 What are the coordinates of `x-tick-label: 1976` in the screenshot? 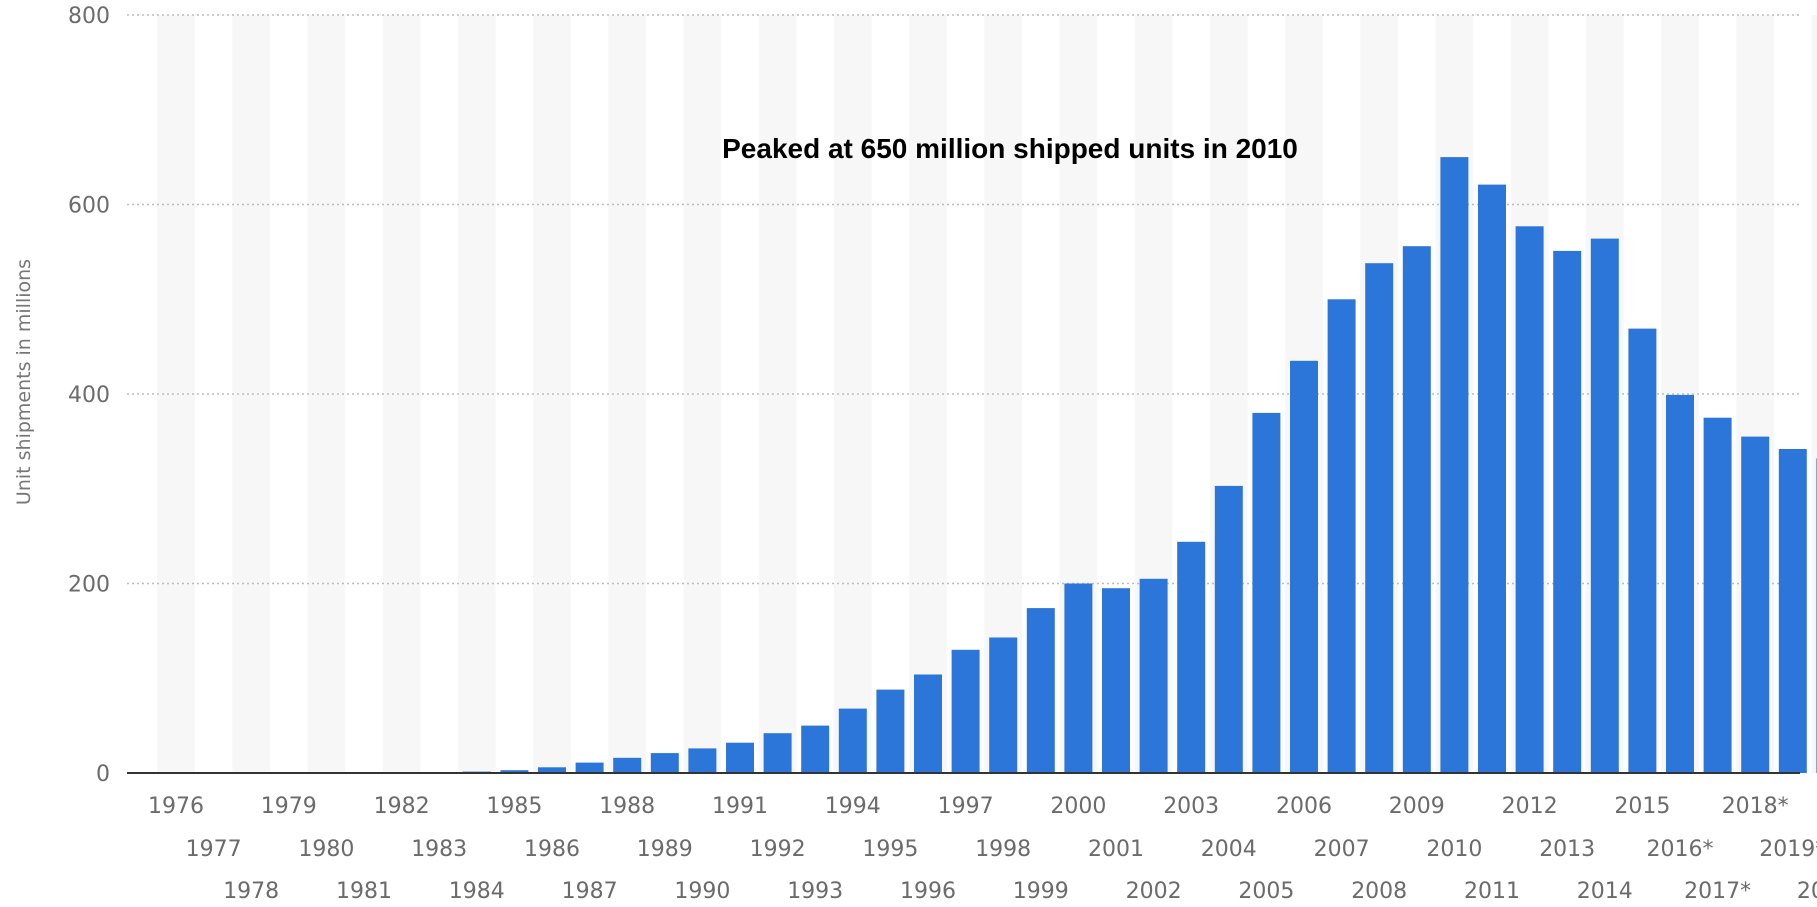 It's located at (176, 806).